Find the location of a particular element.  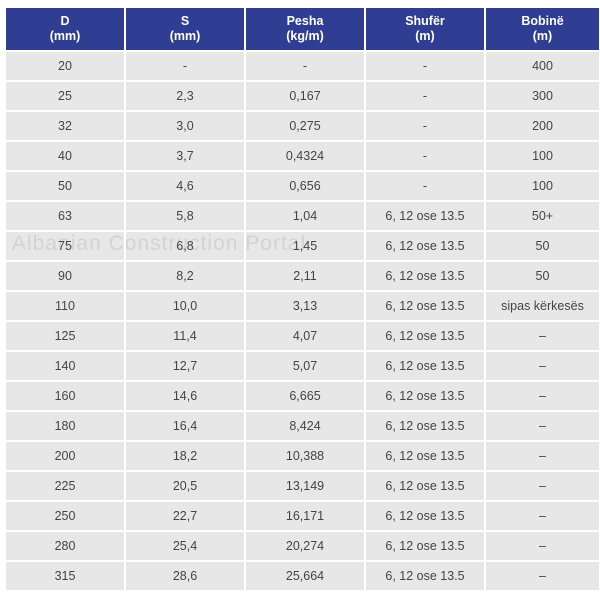

cell-diameter: 280 is located at coordinates (65, 546).